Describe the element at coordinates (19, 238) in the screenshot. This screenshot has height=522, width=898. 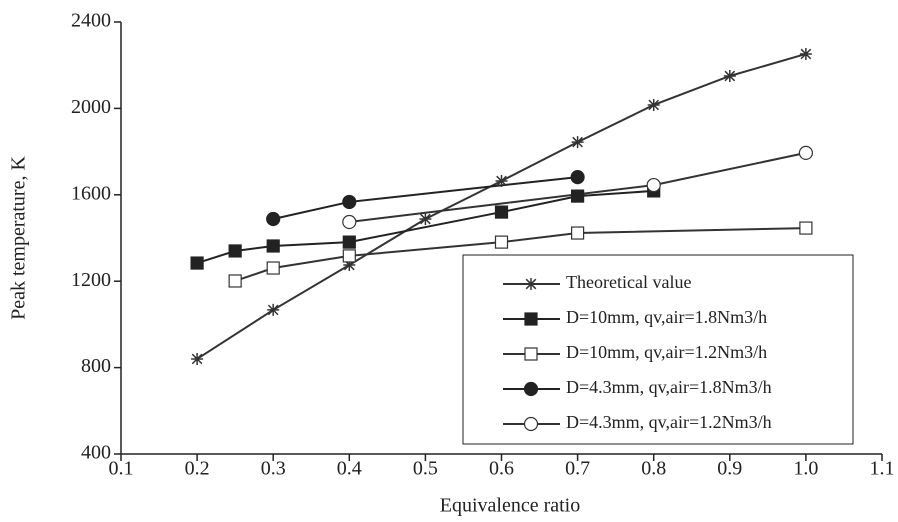
I see `y-axis-label: Peak temperature, K` at that location.